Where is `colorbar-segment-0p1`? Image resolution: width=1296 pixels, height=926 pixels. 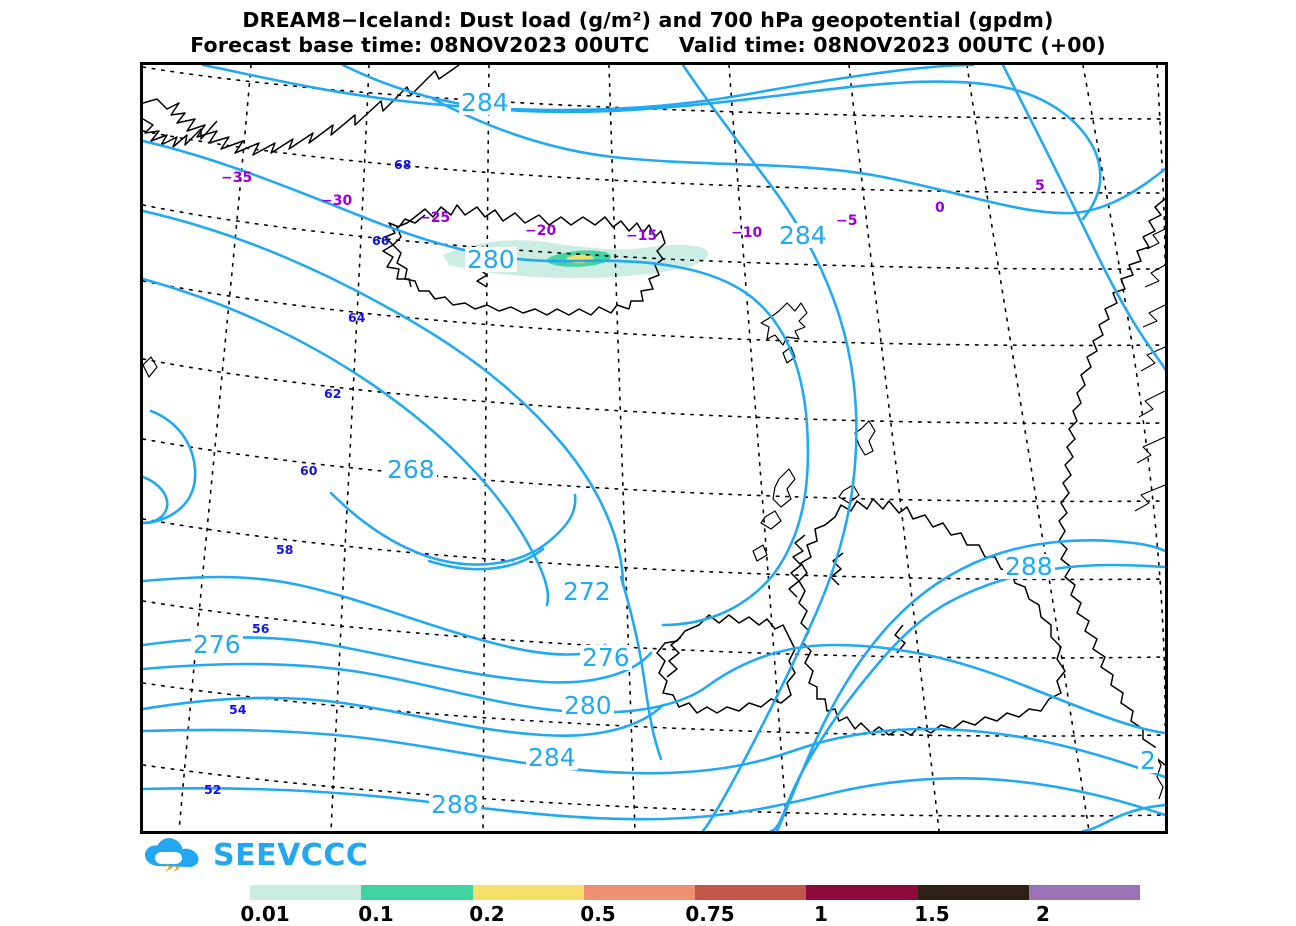 colorbar-segment-0p1 is located at coordinates (417, 892).